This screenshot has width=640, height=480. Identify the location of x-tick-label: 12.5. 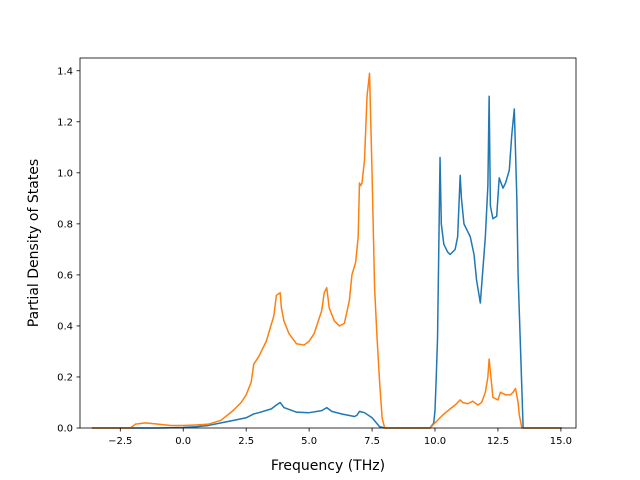
(498, 441).